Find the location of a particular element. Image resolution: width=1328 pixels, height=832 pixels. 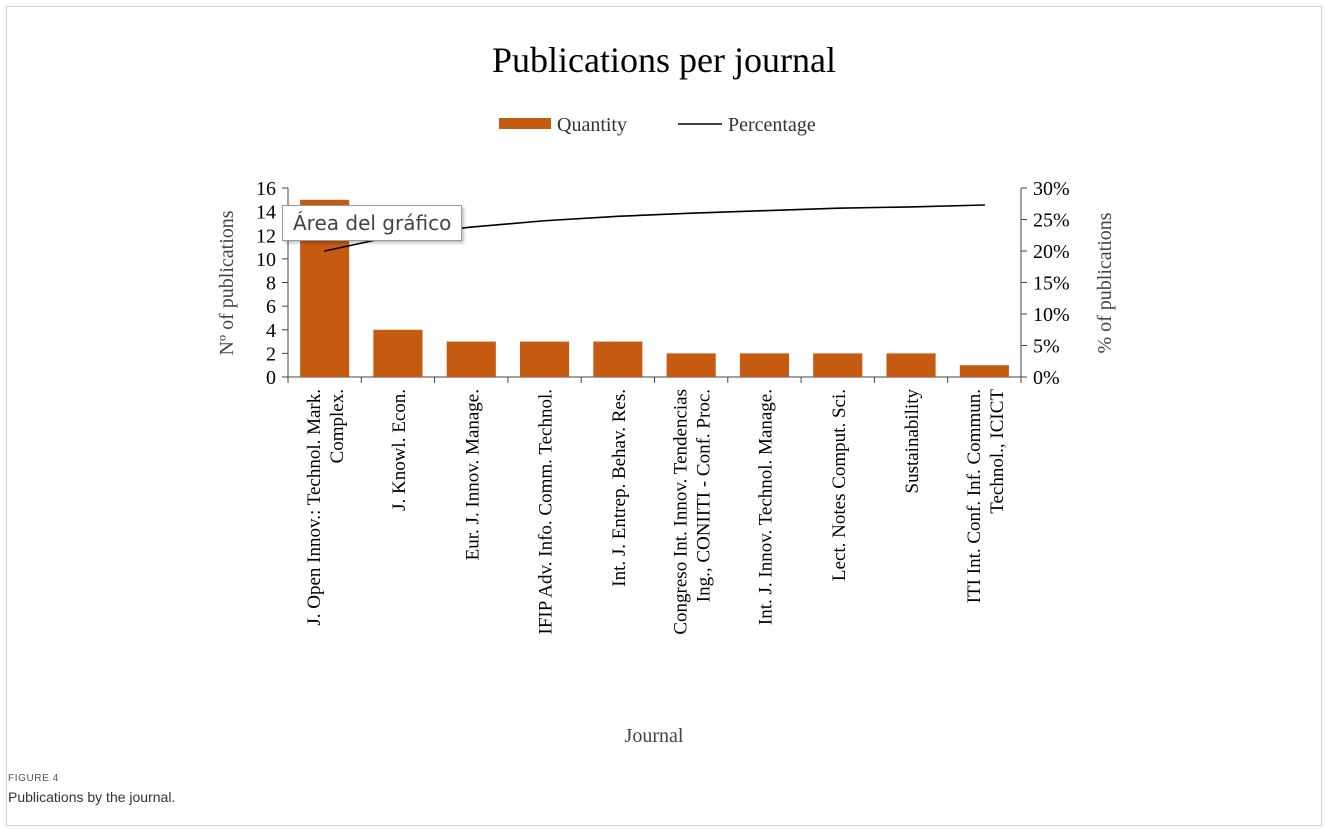

y-axis-label-left: Nº of publications is located at coordinates (227, 282).